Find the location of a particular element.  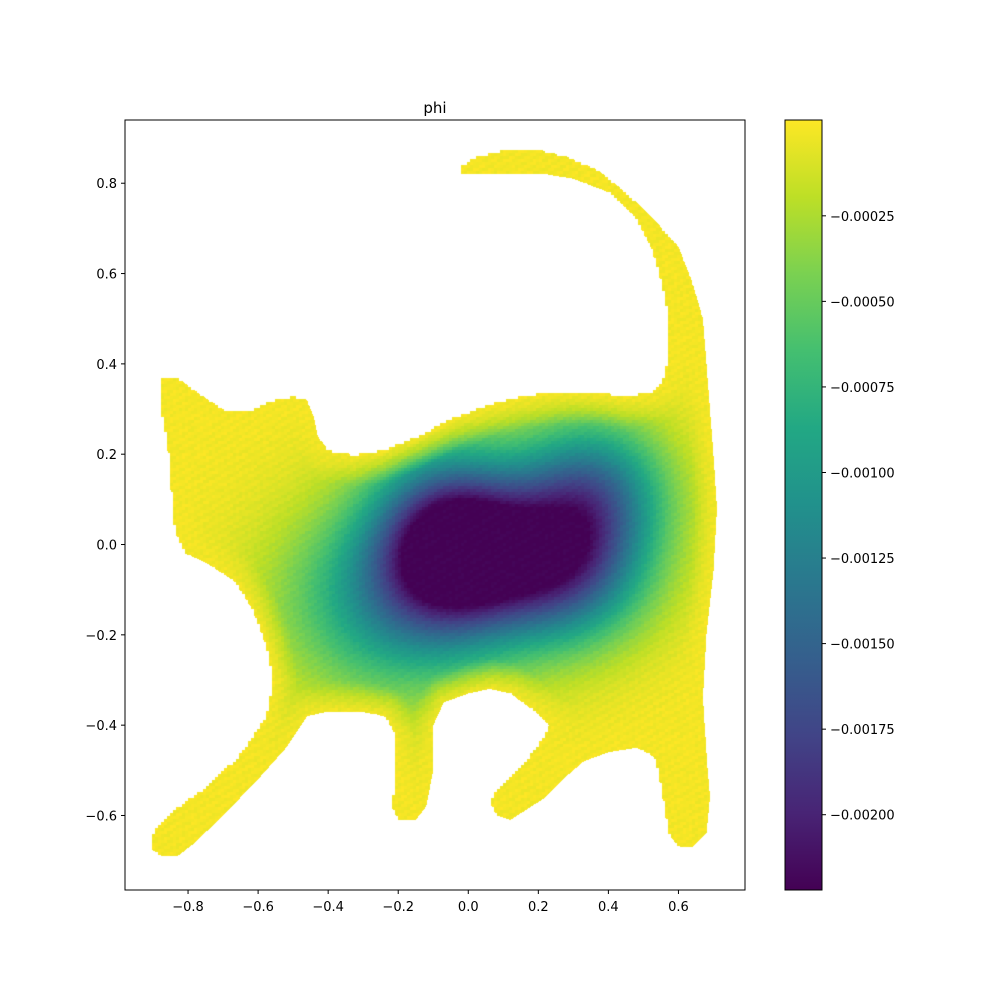

x-tick-label: 0.6 is located at coordinates (678, 907).